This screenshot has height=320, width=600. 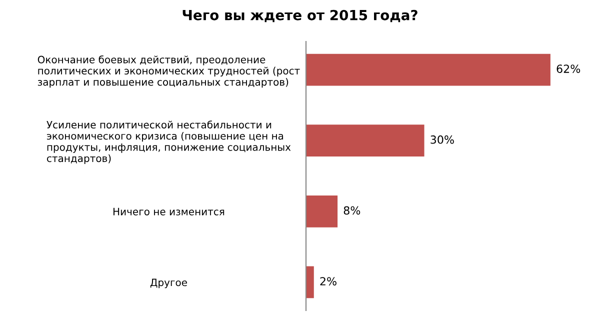 What do you see at coordinates (442, 139) in the screenshot?
I see `data-label: 30%` at bounding box center [442, 139].